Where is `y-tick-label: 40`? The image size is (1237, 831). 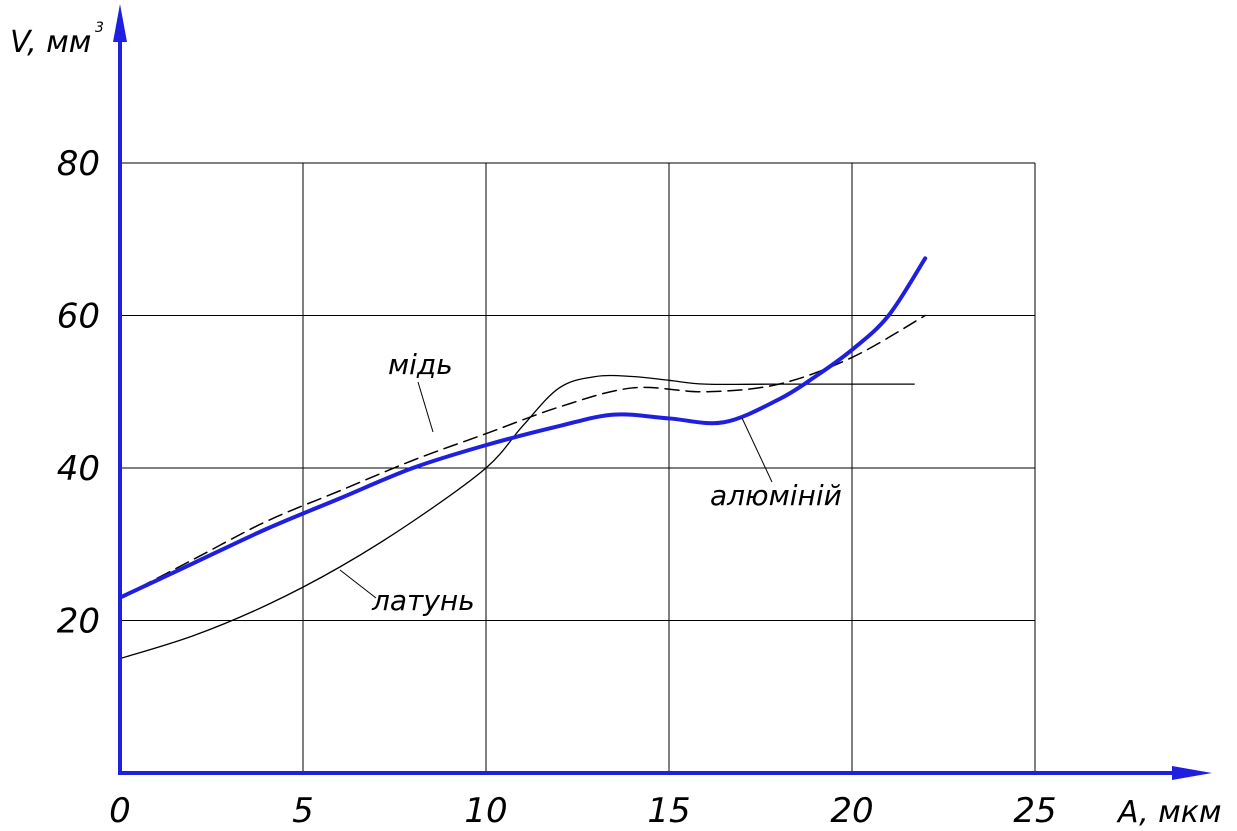 y-tick-label: 40 is located at coordinates (78, 469).